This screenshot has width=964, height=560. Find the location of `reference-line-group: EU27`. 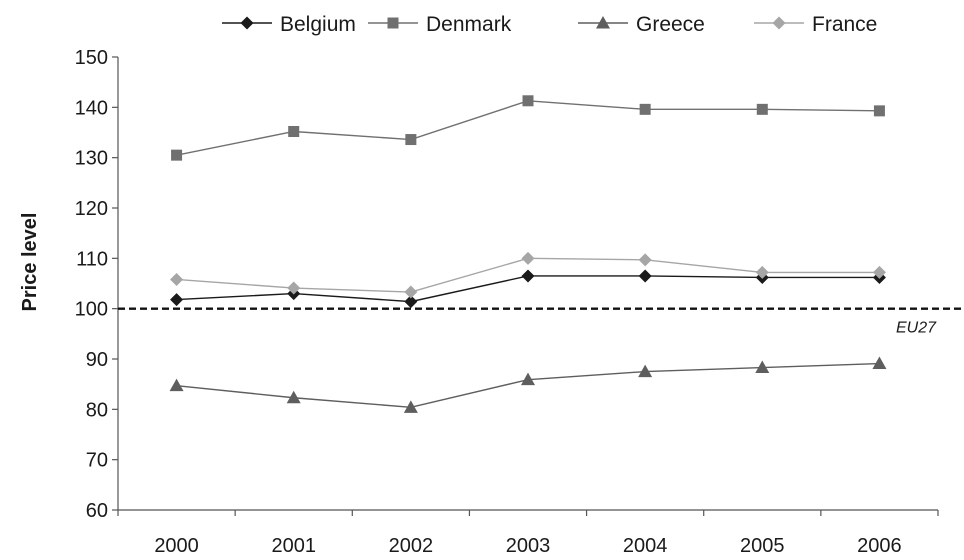

reference-line-group: EU27 is located at coordinates (541, 322).